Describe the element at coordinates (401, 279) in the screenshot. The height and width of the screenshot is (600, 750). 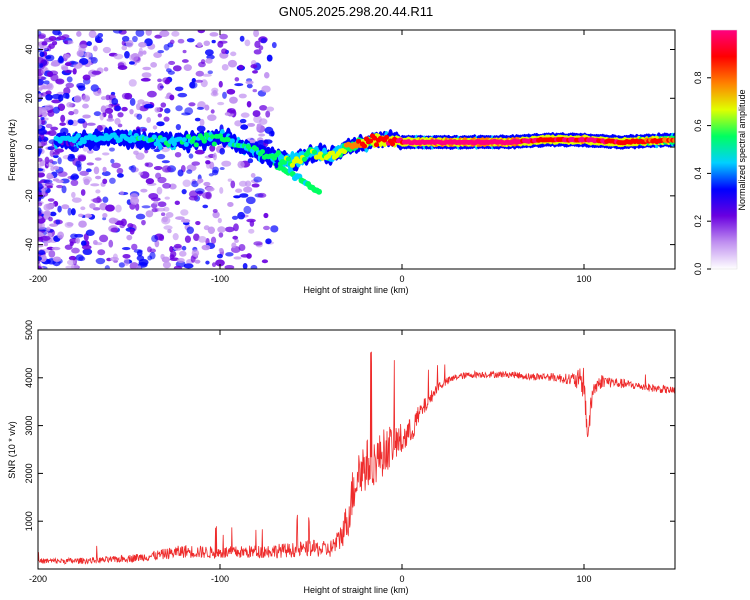
I see `spectrogram-x-tick-label: 0` at that location.